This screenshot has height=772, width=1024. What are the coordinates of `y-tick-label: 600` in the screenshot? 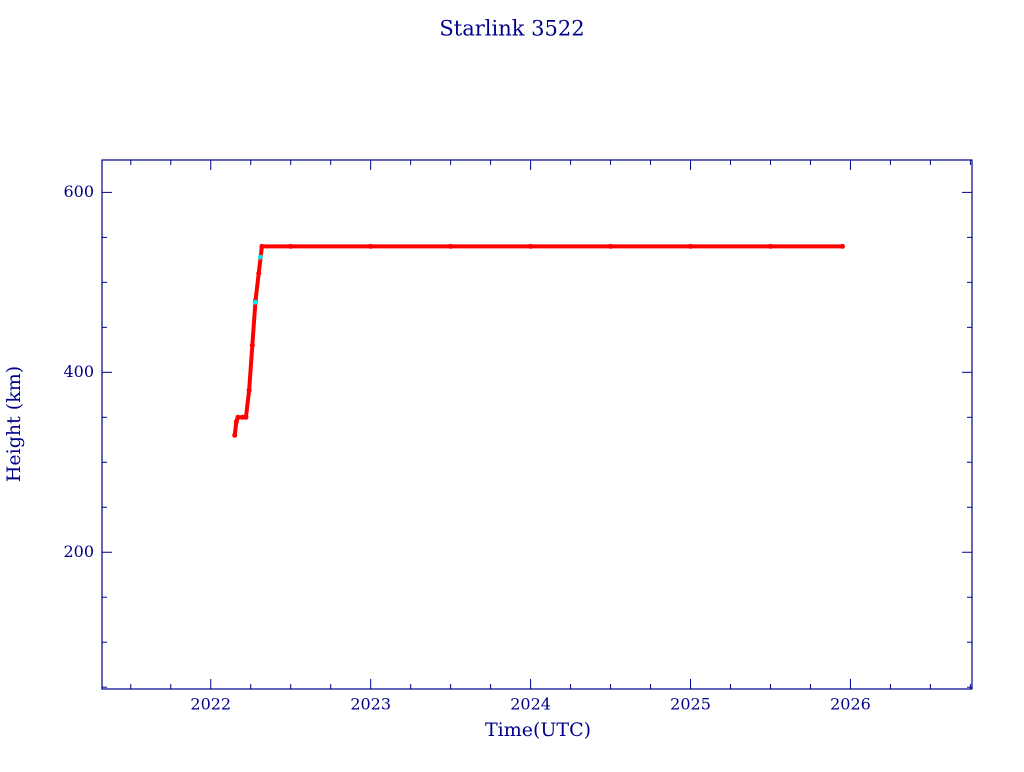 It's located at (78, 191).